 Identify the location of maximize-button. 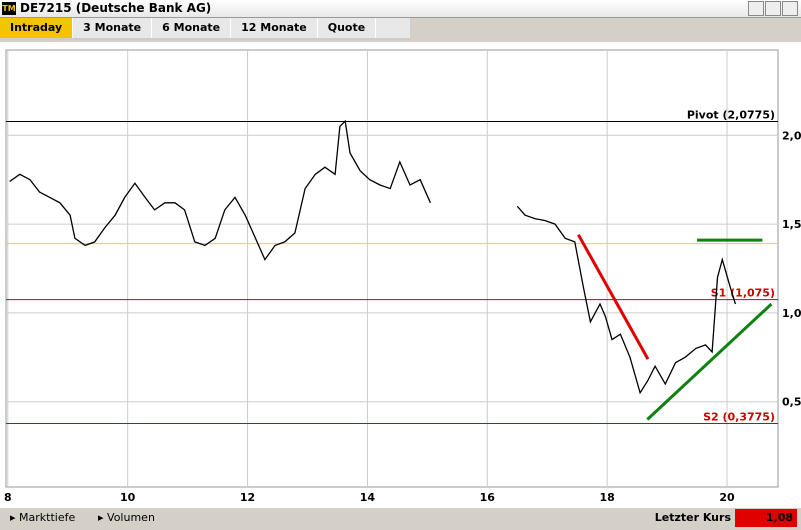
(773, 8).